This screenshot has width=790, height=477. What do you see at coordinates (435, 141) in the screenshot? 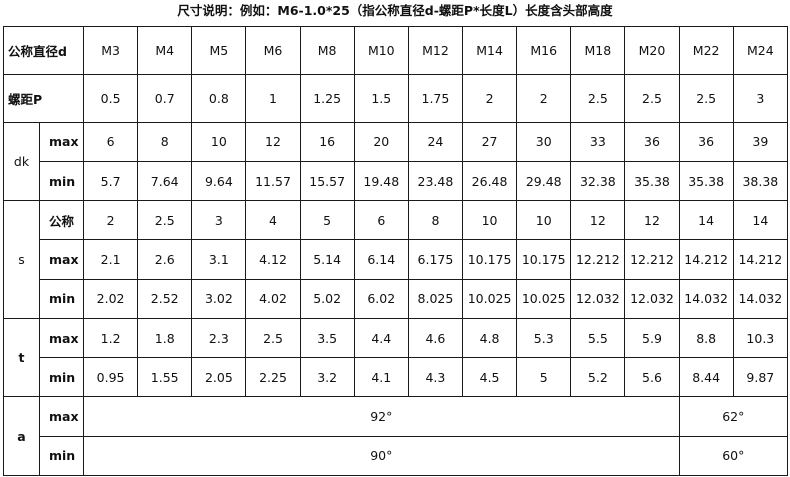
I see `dk-max-cell: 24` at bounding box center [435, 141].